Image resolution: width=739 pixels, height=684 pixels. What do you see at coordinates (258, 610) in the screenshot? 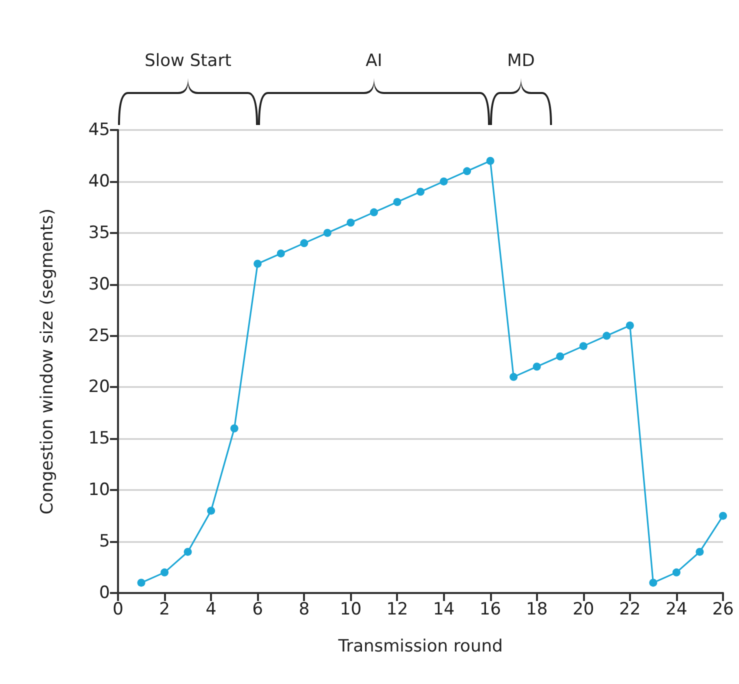
I see `x-tick-label: 6` at bounding box center [258, 610].